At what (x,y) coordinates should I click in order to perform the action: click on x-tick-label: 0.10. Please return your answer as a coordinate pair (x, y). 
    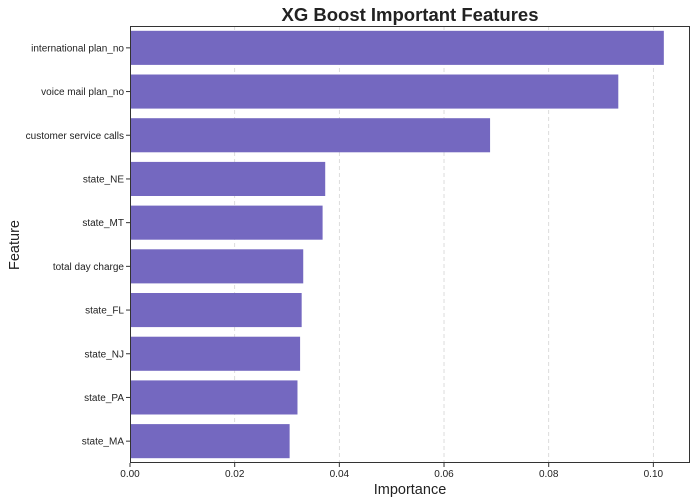
    Looking at the image, I should click on (654, 474).